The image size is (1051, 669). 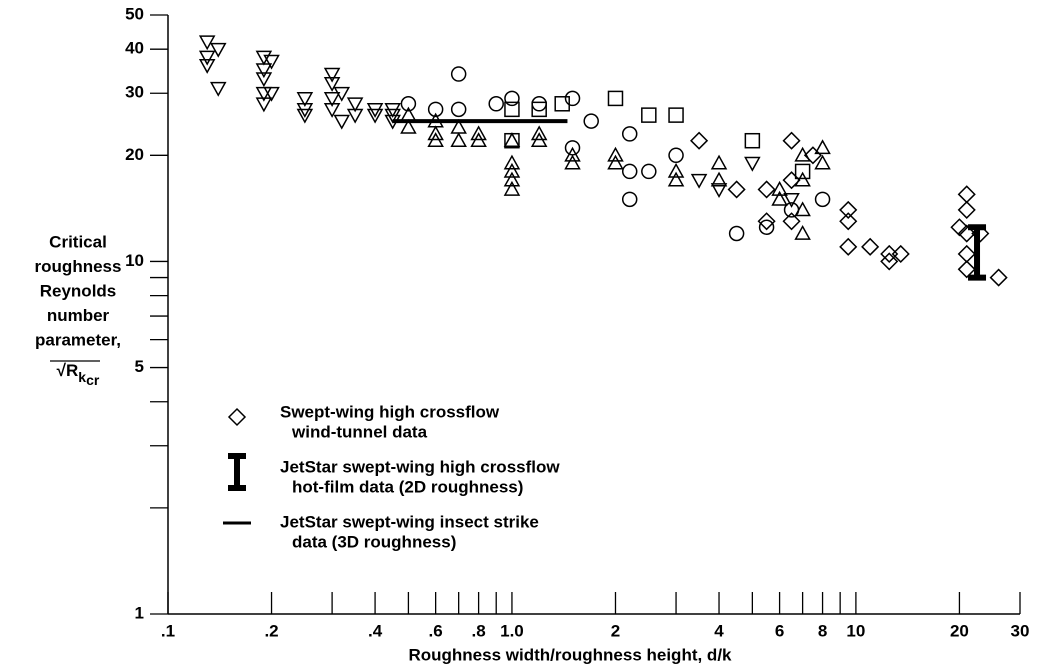 I want to click on y-tick-label: 30, so click(x=134, y=92).